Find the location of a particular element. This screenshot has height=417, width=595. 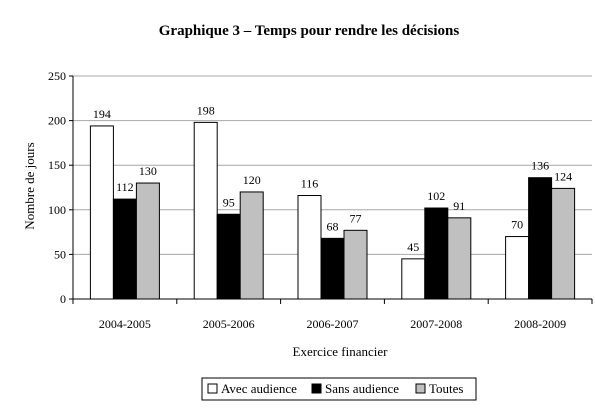

y-tick-label: 0 is located at coordinates (63, 299).